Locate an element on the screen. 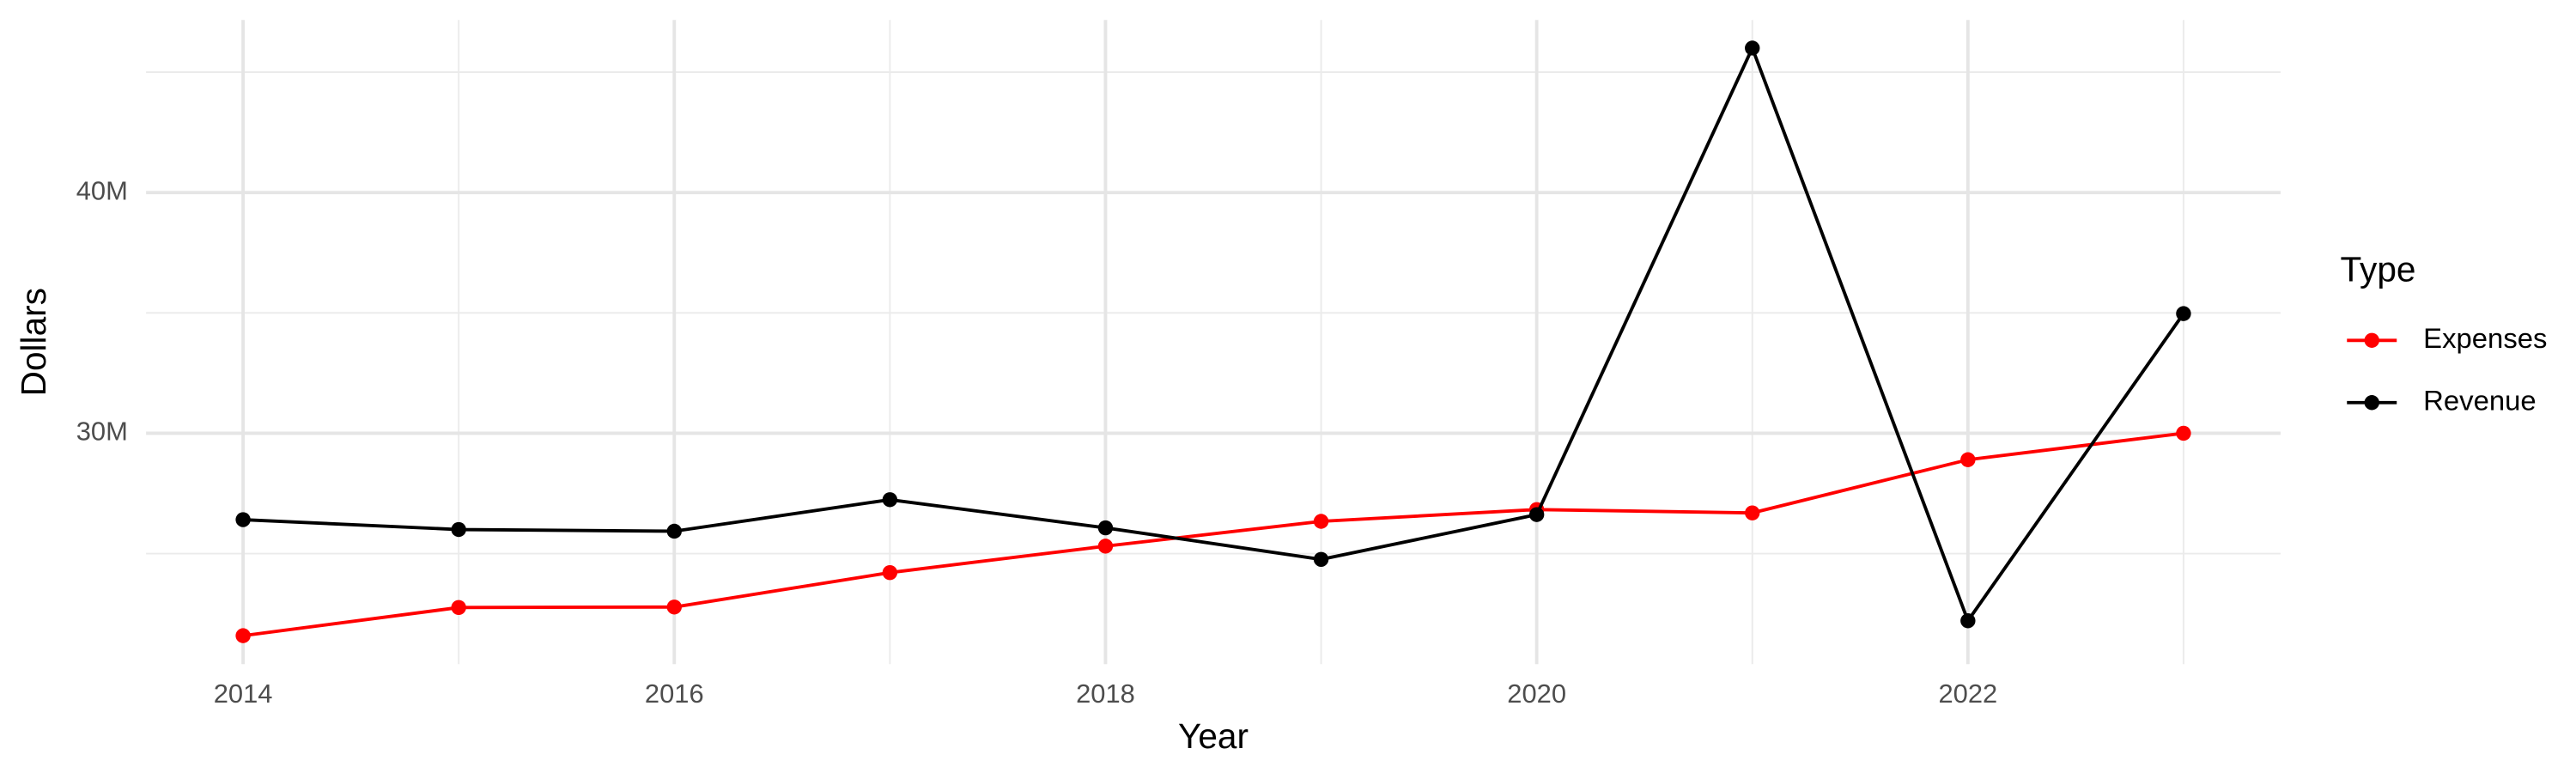 The height and width of the screenshot is (773, 2576). x-tick-label: 2014 is located at coordinates (243, 694).